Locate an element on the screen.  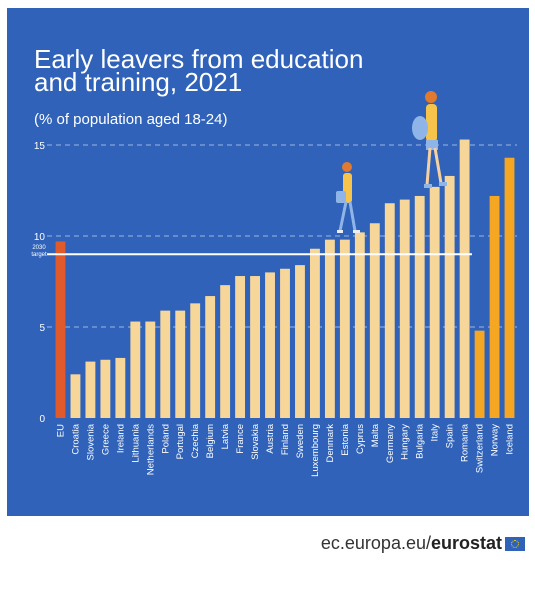
target-label: target is located at coordinates (39, 255).